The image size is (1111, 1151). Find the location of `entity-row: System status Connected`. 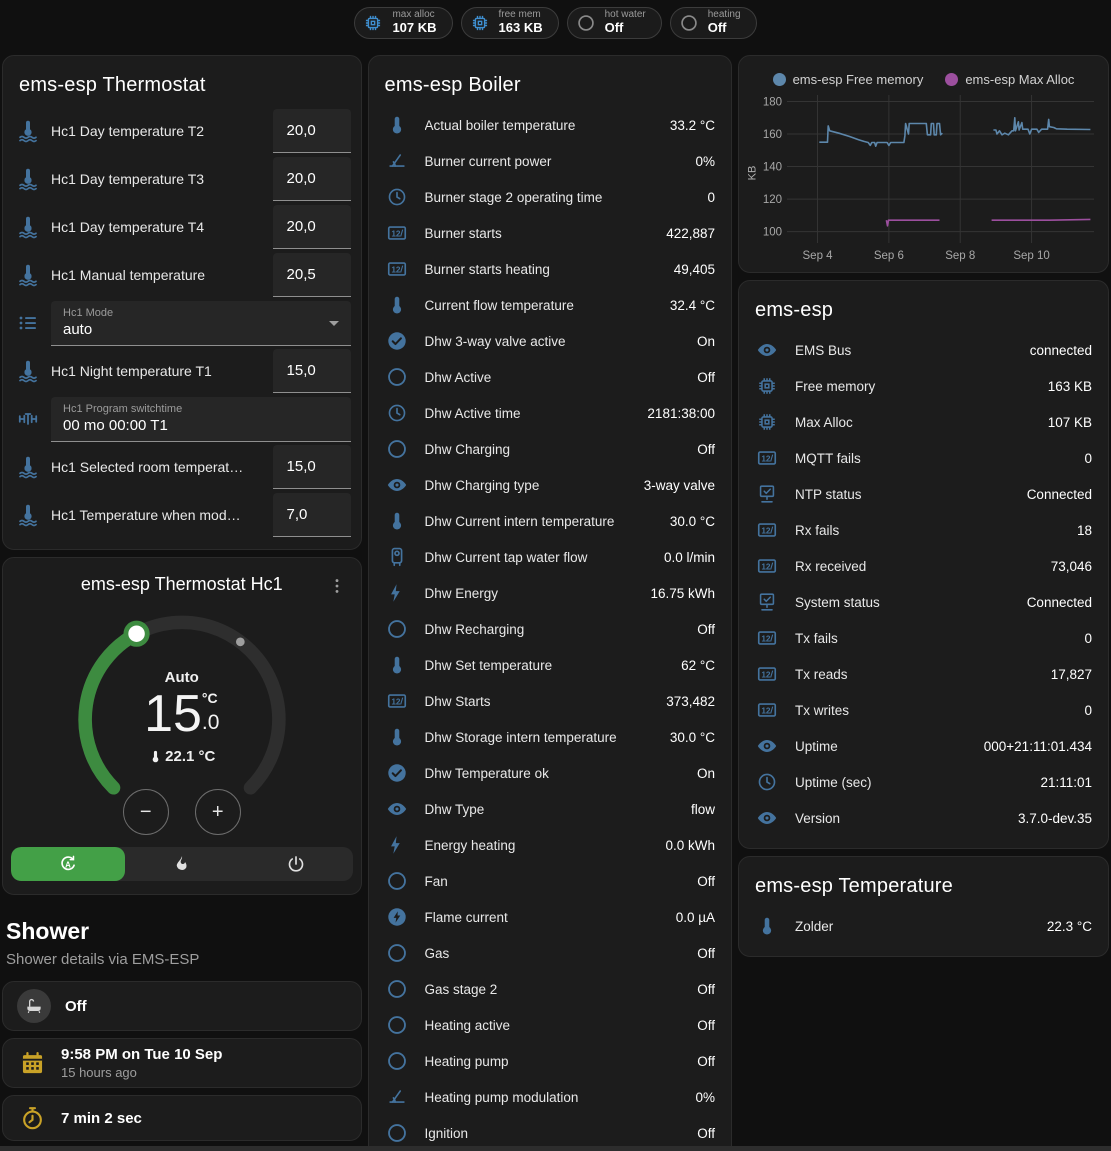

entity-row: System status Connected is located at coordinates (923, 602).